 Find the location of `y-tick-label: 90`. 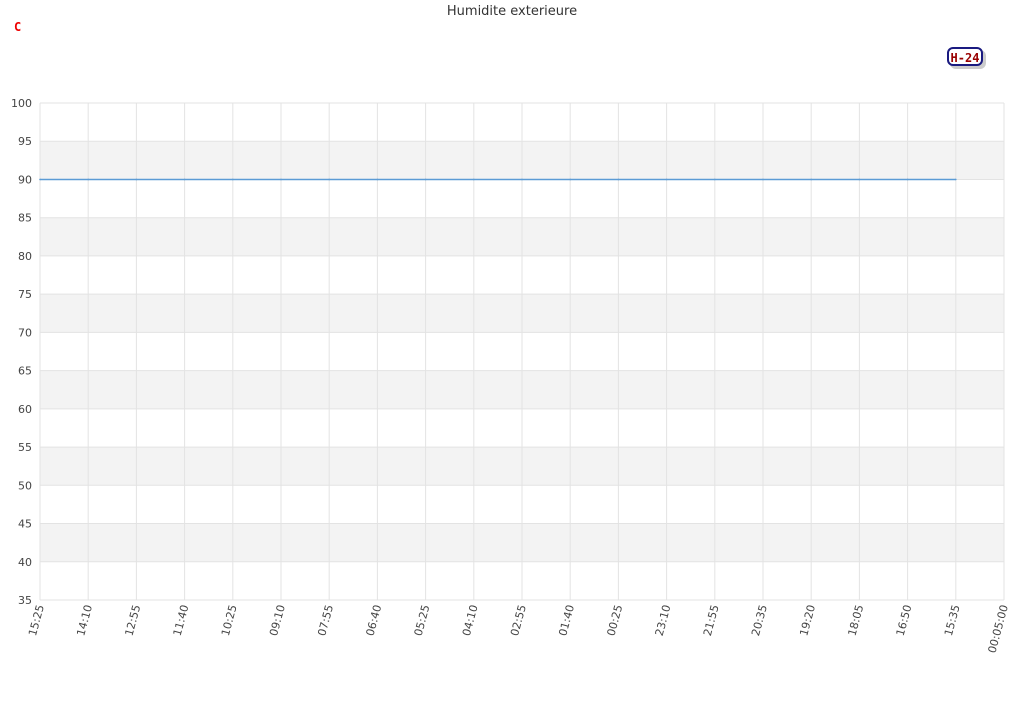

y-tick-label: 90 is located at coordinates (25, 179).